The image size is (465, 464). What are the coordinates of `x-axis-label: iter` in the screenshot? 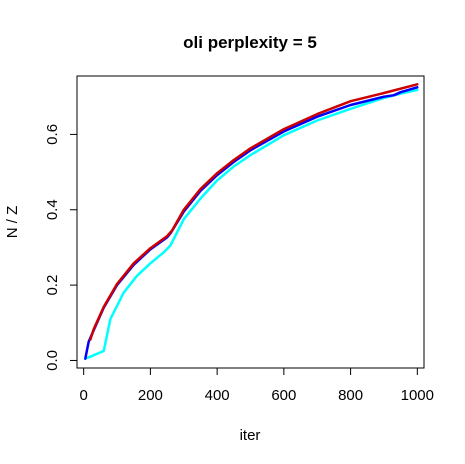 It's located at (250, 435).